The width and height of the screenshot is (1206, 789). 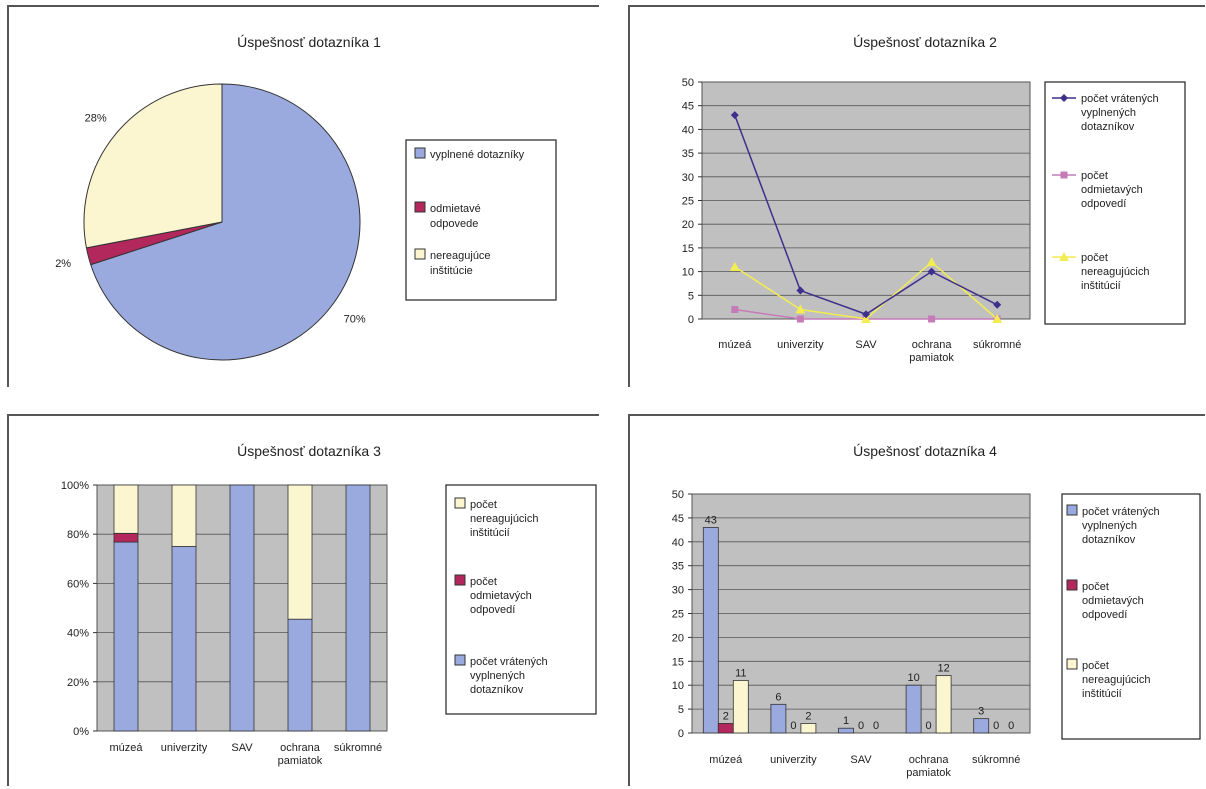 What do you see at coordinates (913, 678) in the screenshot?
I see `data-label: 10` at bounding box center [913, 678].